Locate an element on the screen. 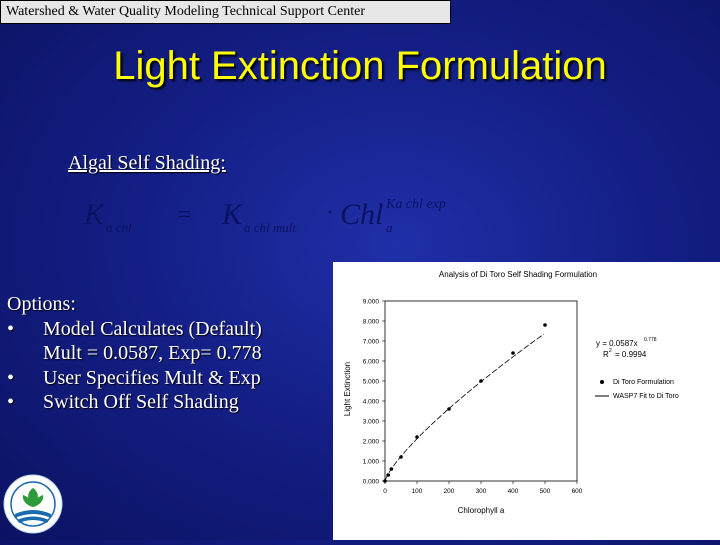  x-tick-label: 300 is located at coordinates (481, 491).